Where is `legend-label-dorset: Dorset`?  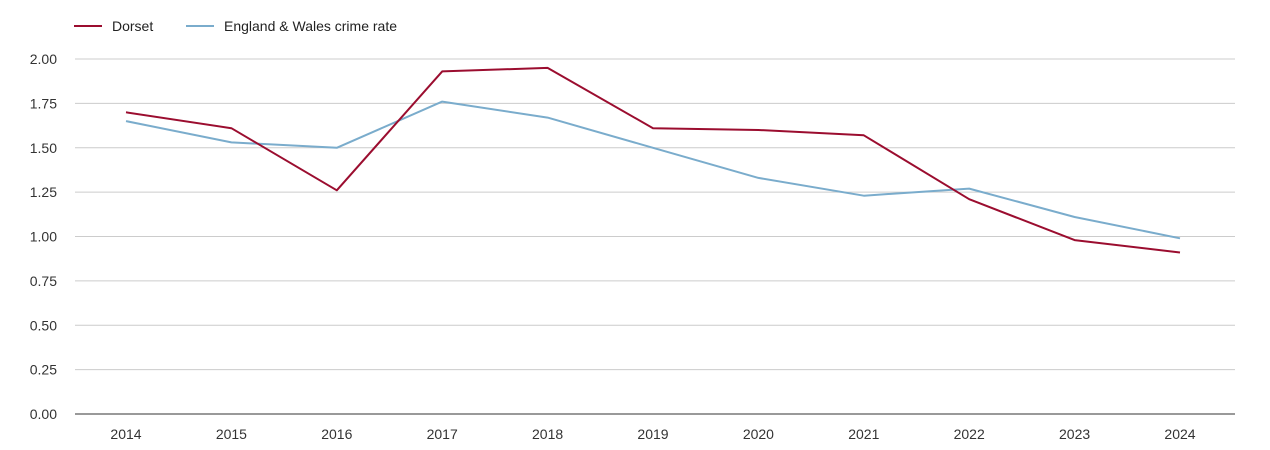 legend-label-dorset: Dorset is located at coordinates (132, 26).